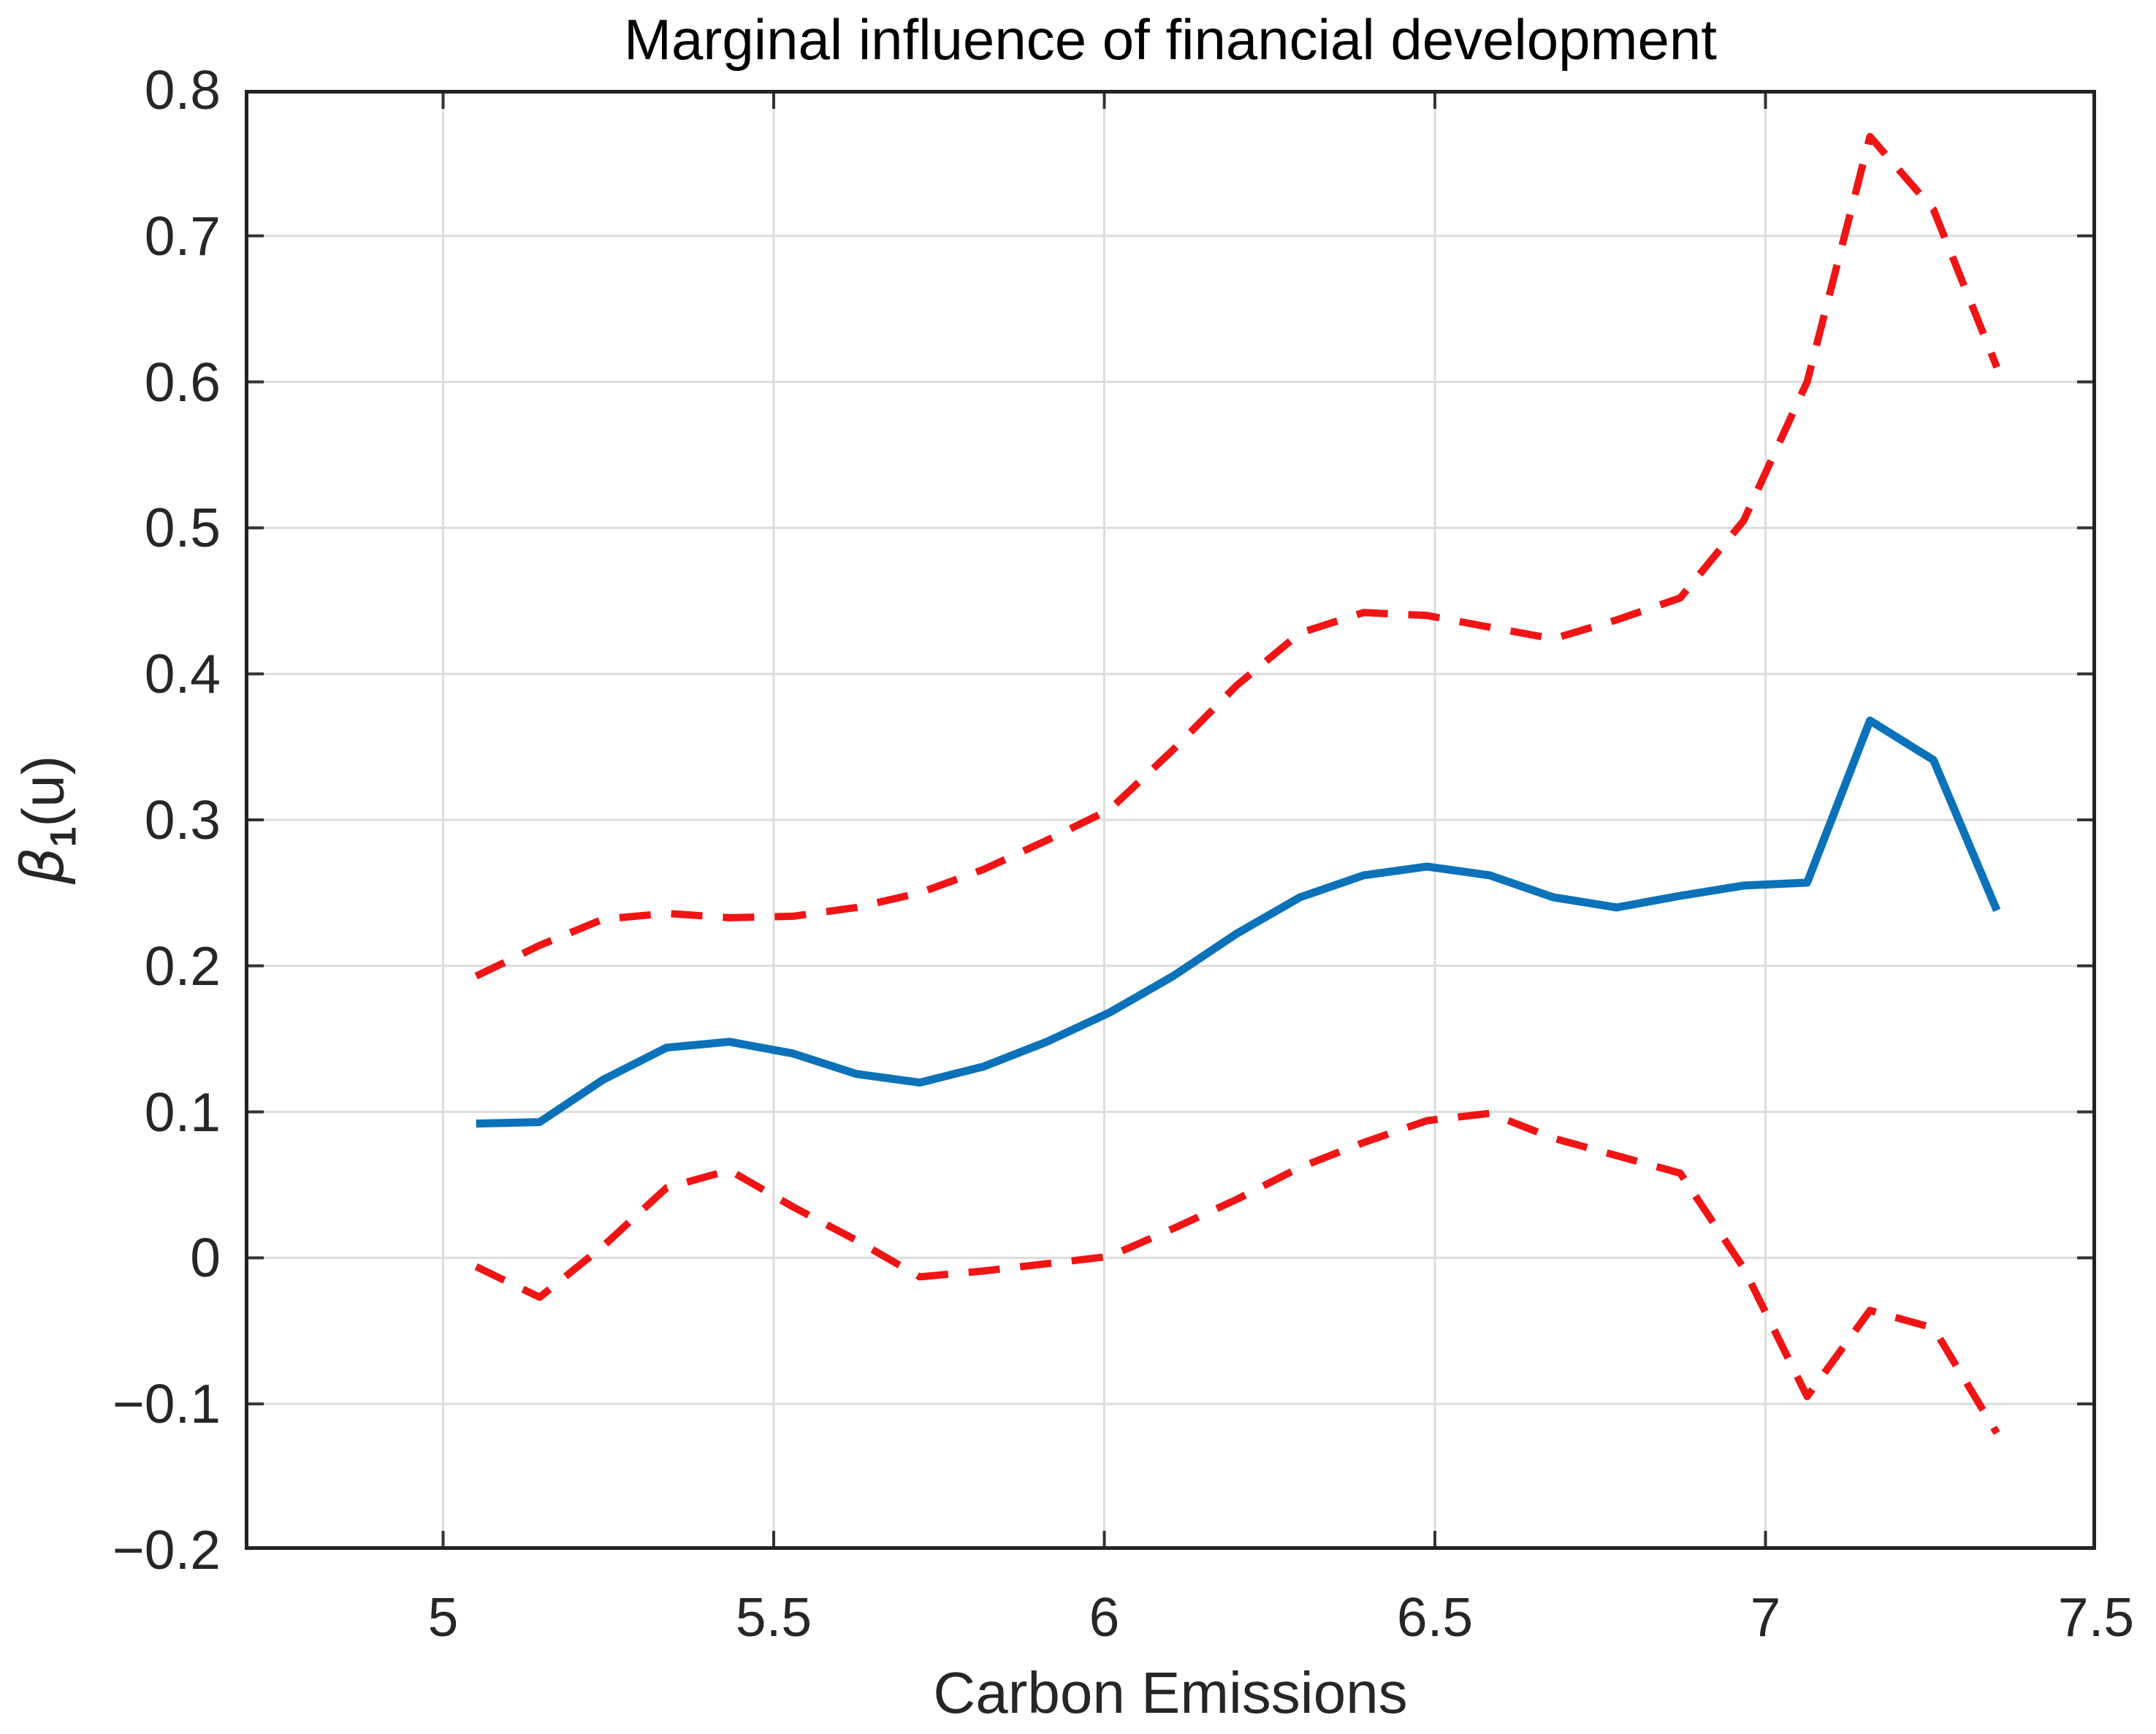  I want to click on x-axis-label: Carbon Emissions, so click(1170, 1692).